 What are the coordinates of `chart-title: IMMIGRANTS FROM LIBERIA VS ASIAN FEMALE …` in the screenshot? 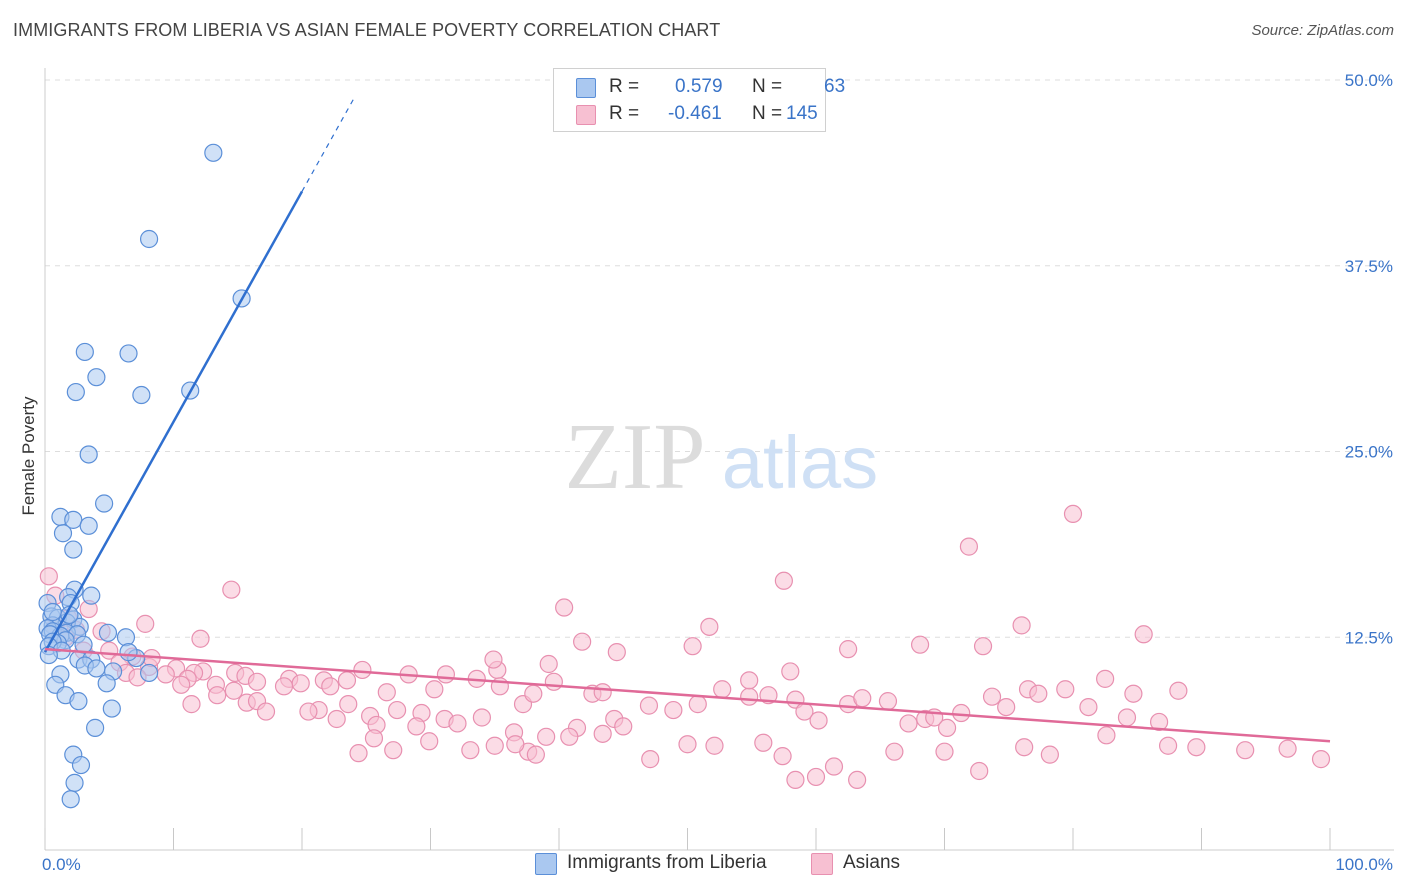 It's located at (367, 30).